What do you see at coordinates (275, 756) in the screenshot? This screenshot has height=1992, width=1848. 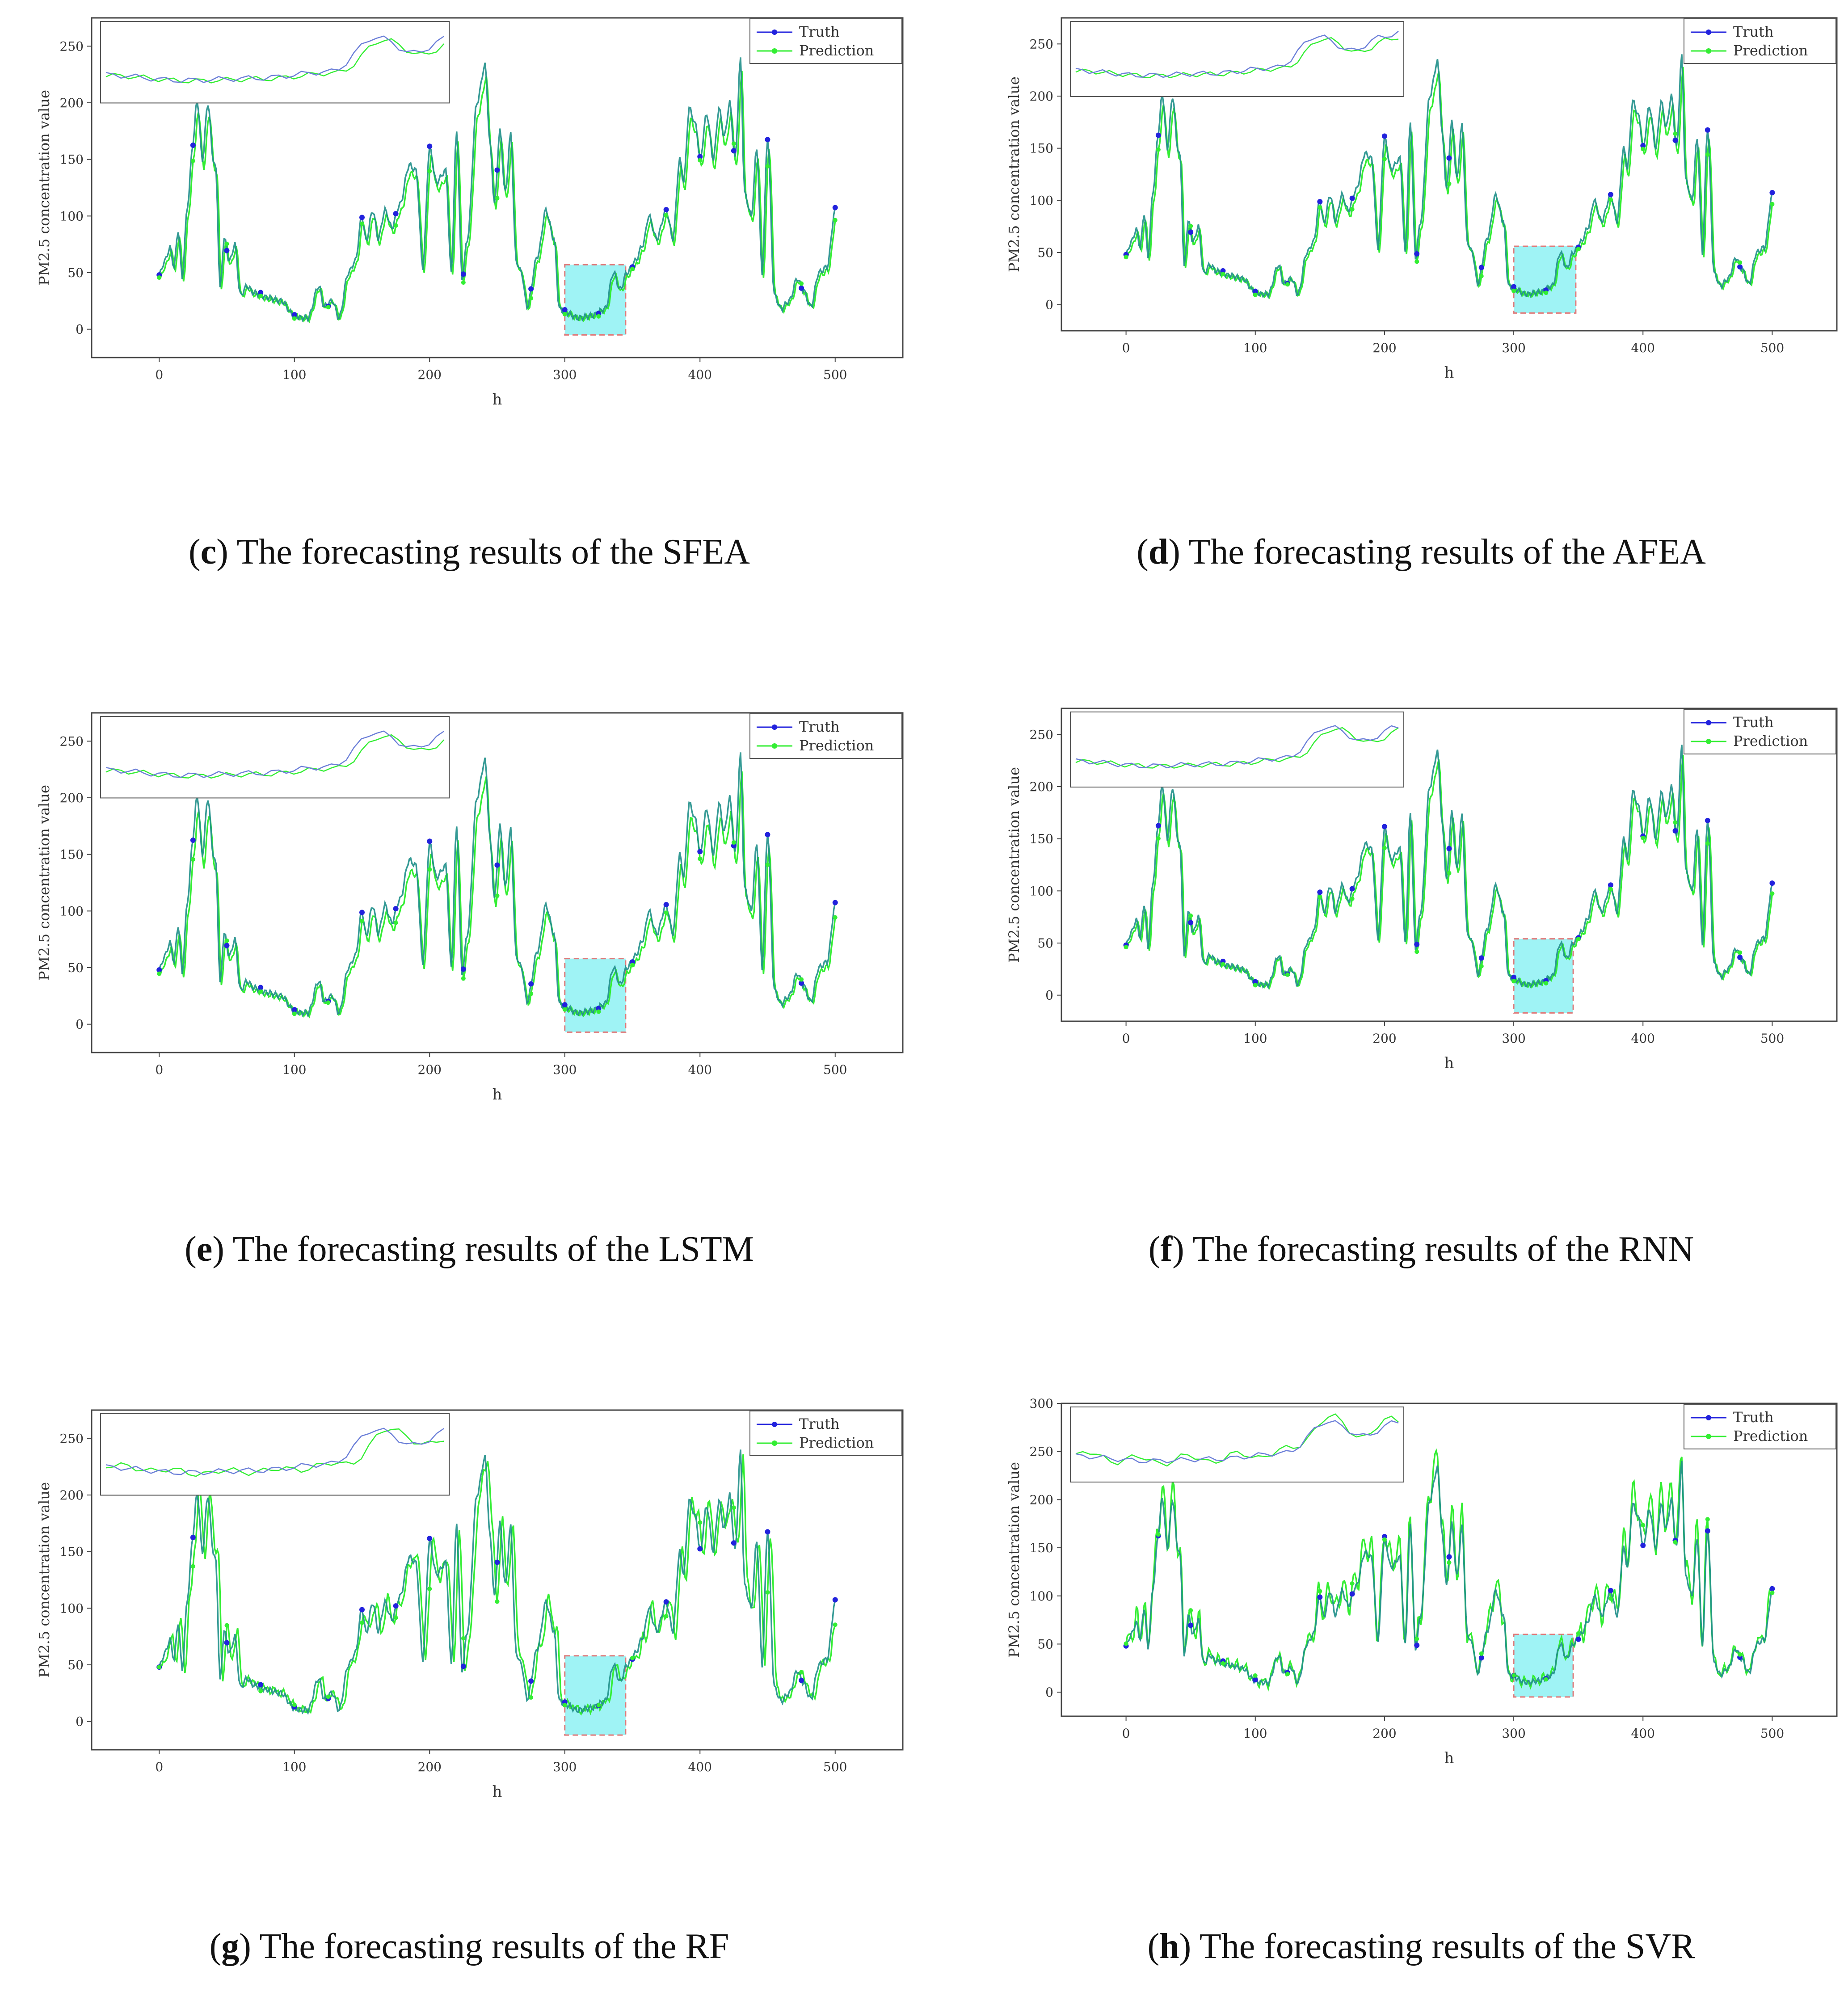 I see `inset-prediction-line` at bounding box center [275, 756].